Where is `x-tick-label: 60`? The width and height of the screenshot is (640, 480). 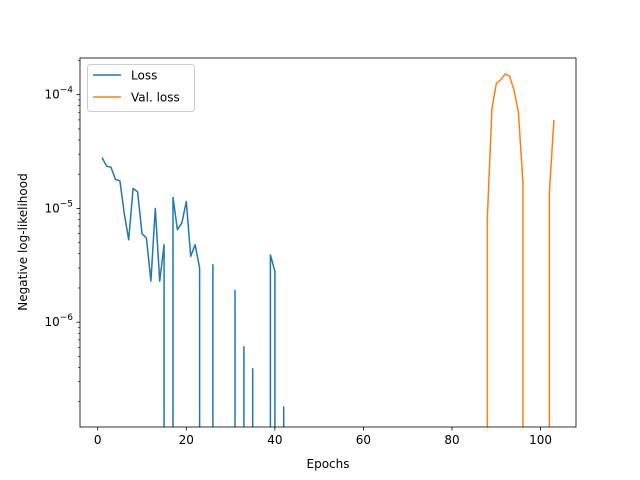
x-tick-label: 60 is located at coordinates (363, 440).